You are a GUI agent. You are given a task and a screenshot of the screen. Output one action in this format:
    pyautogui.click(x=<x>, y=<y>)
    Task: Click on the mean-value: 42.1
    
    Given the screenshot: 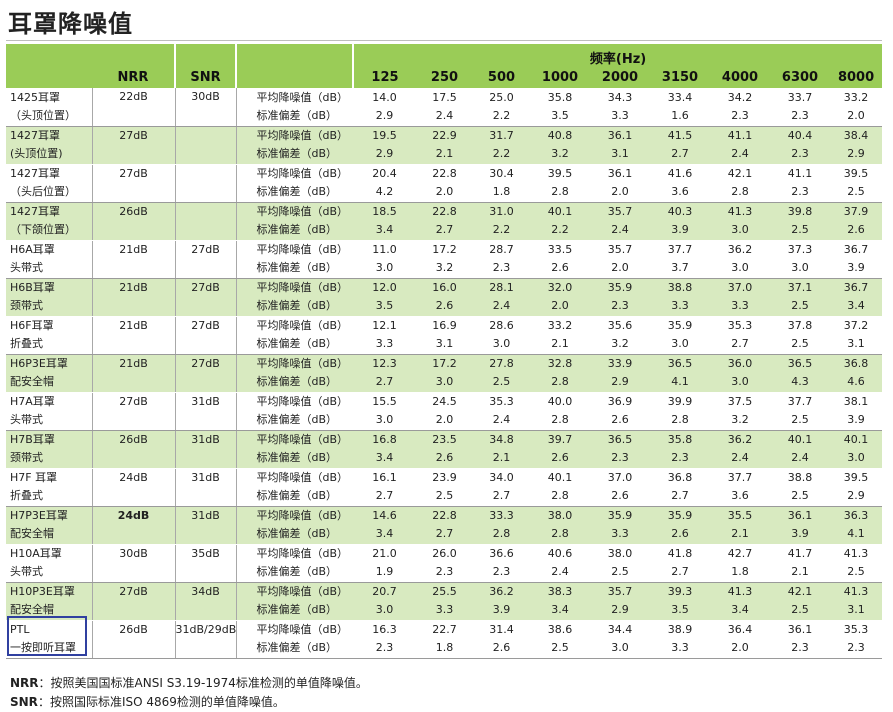 What is the action you would take?
    pyautogui.click(x=740, y=173)
    